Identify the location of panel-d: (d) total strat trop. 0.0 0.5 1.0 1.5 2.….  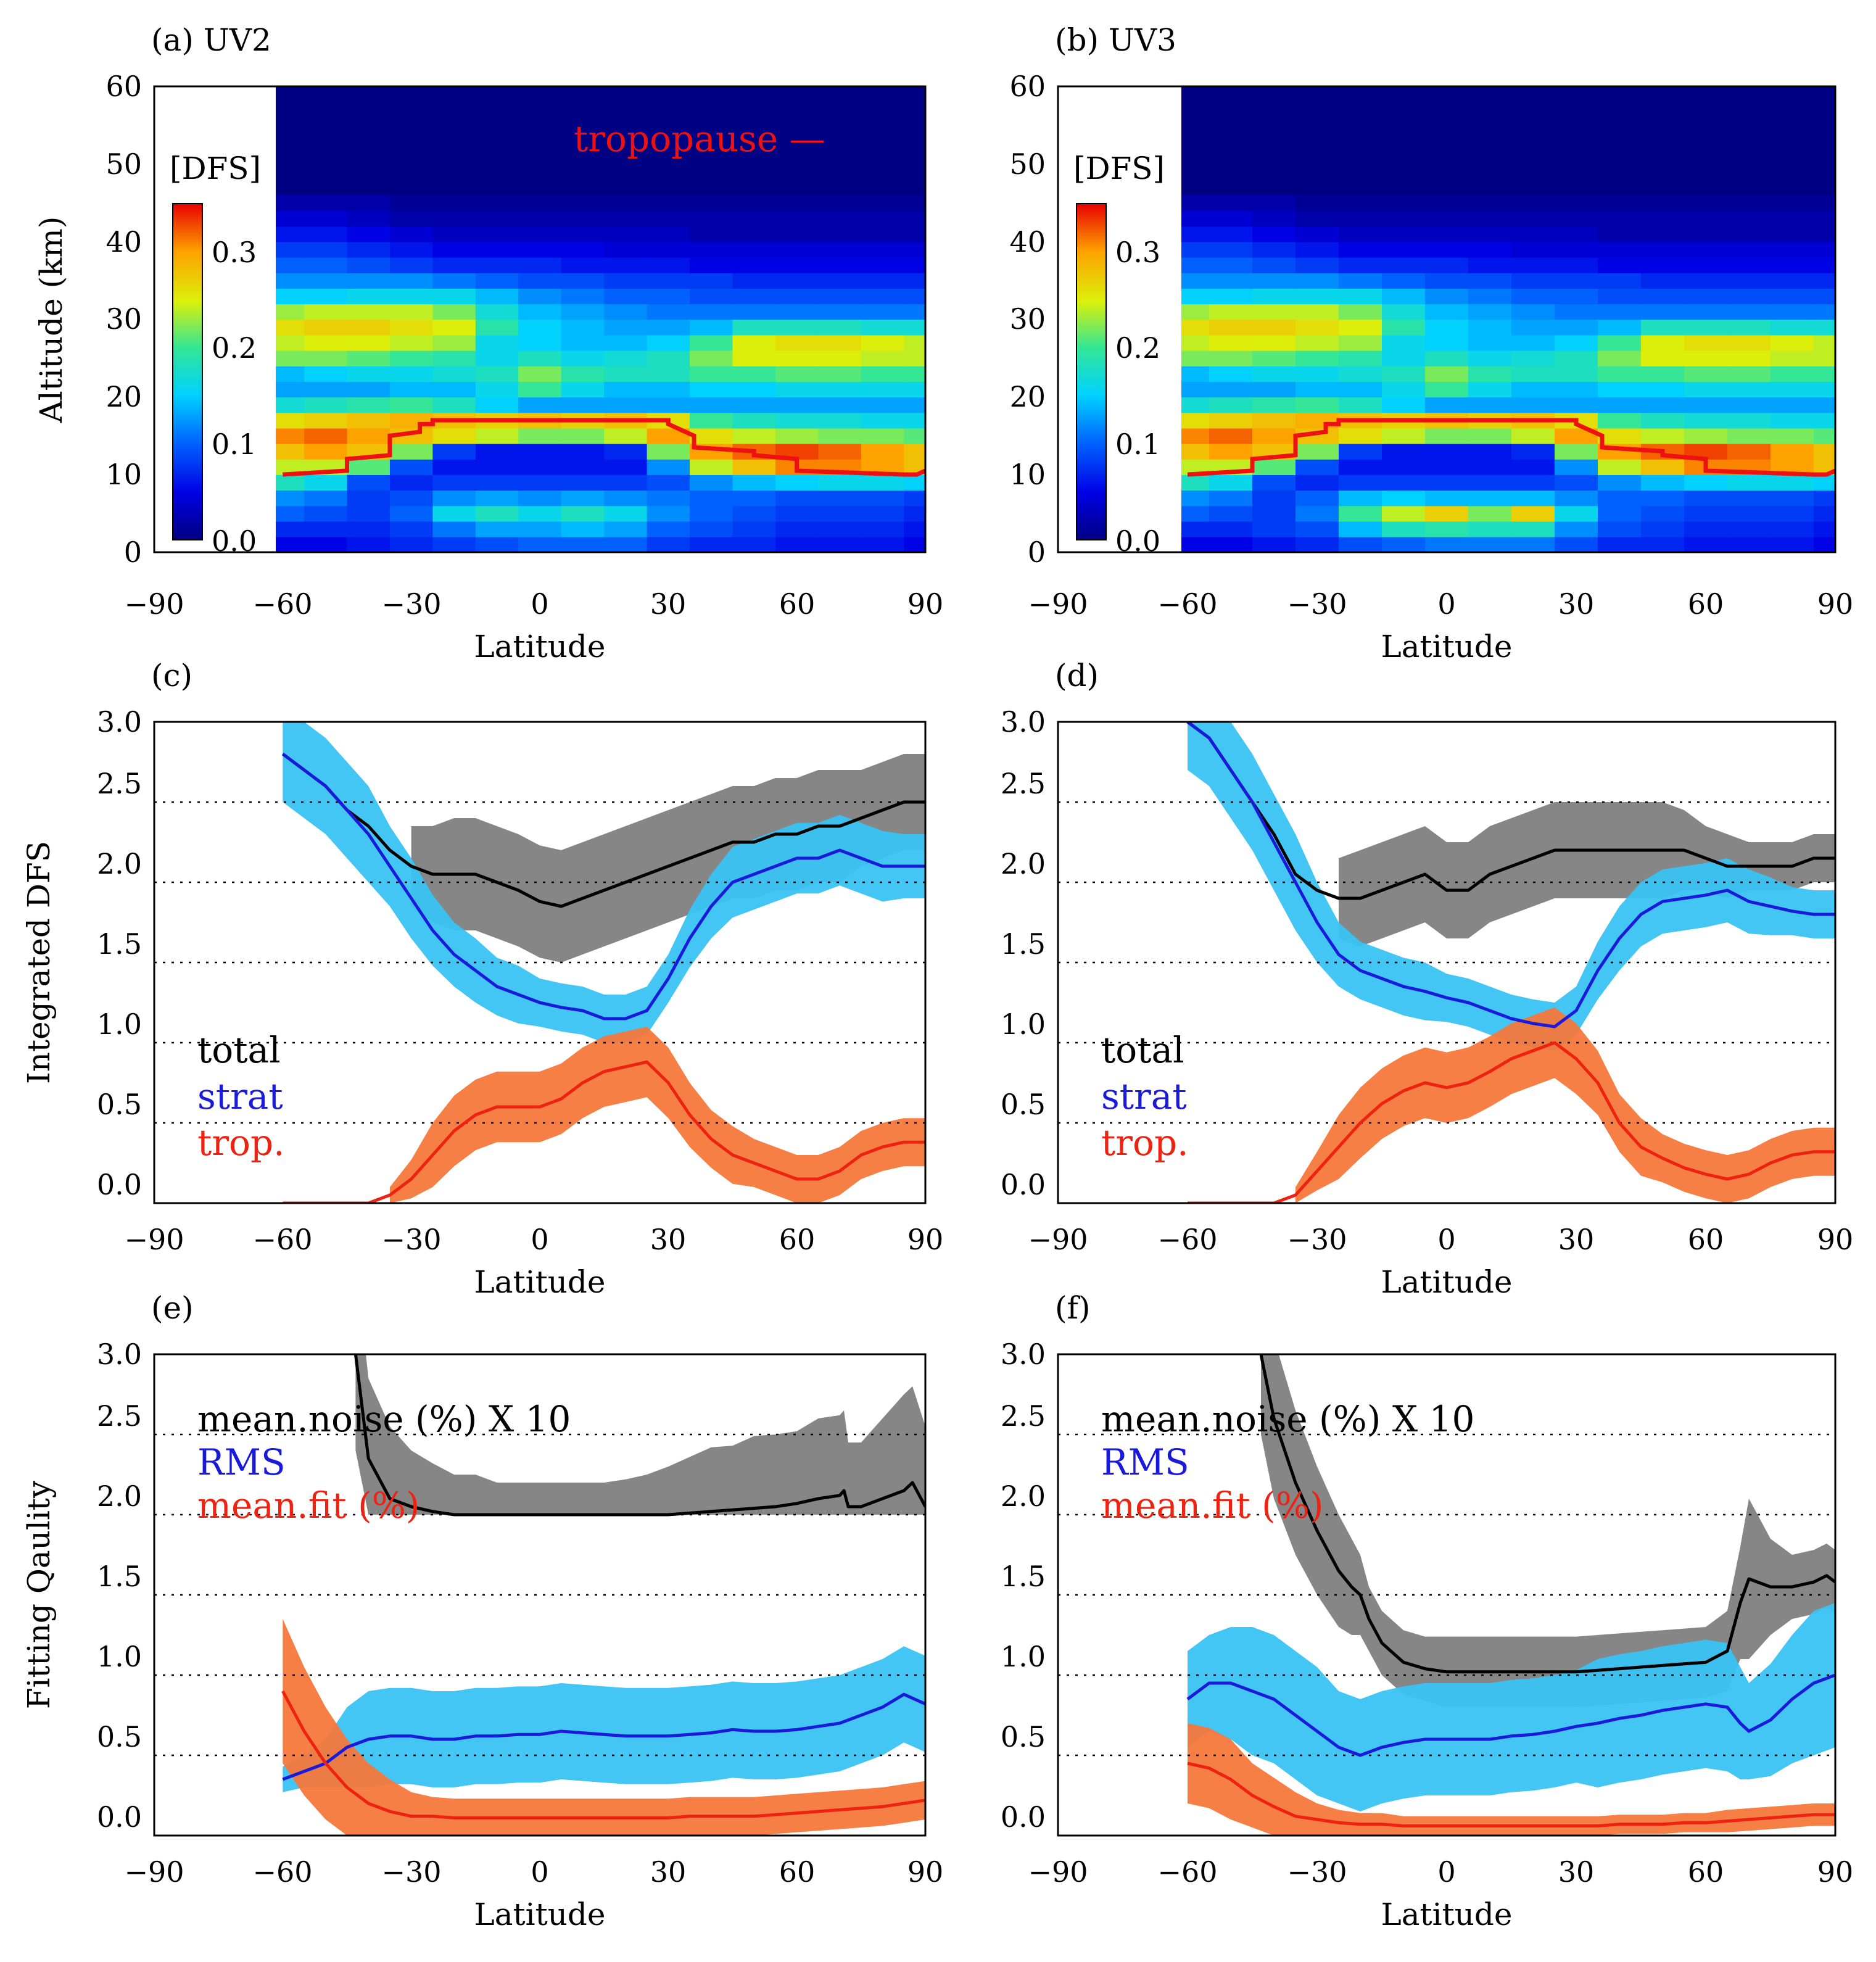
(1427, 979).